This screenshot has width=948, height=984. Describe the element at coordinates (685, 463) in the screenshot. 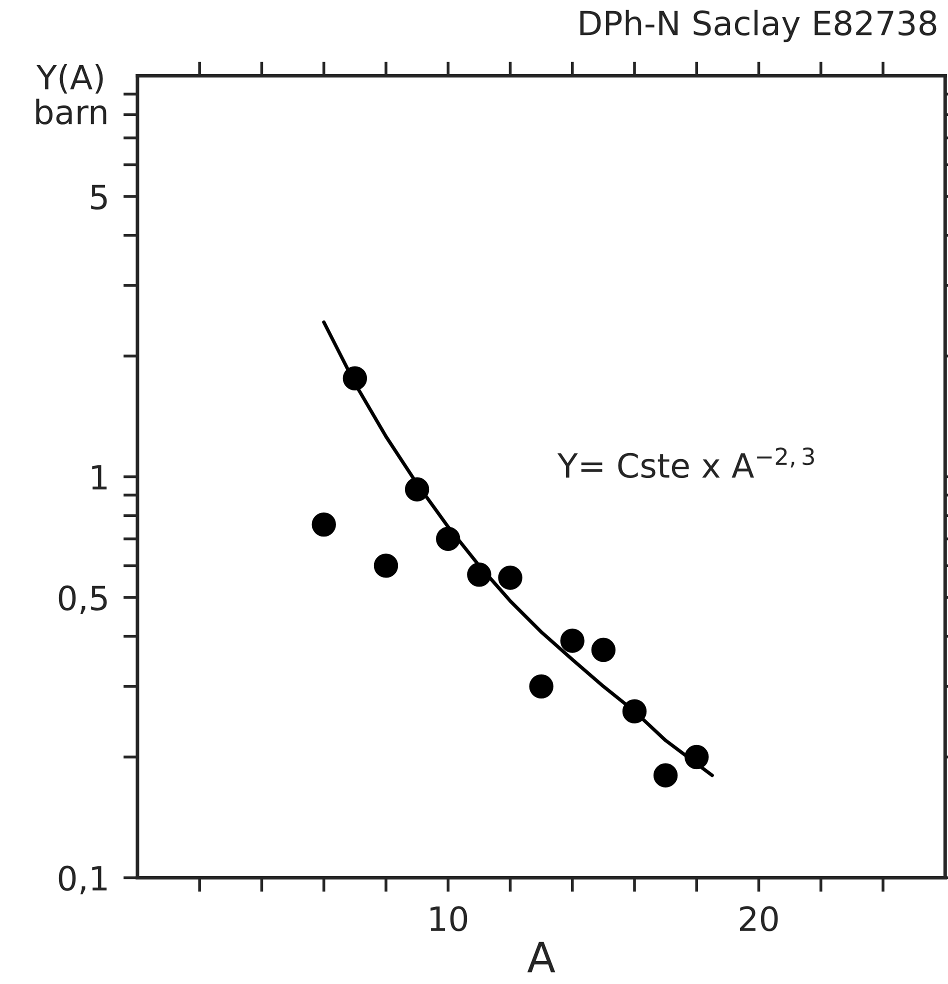

I see `annotation: Y= Cste x A$^{−2,3}$` at that location.